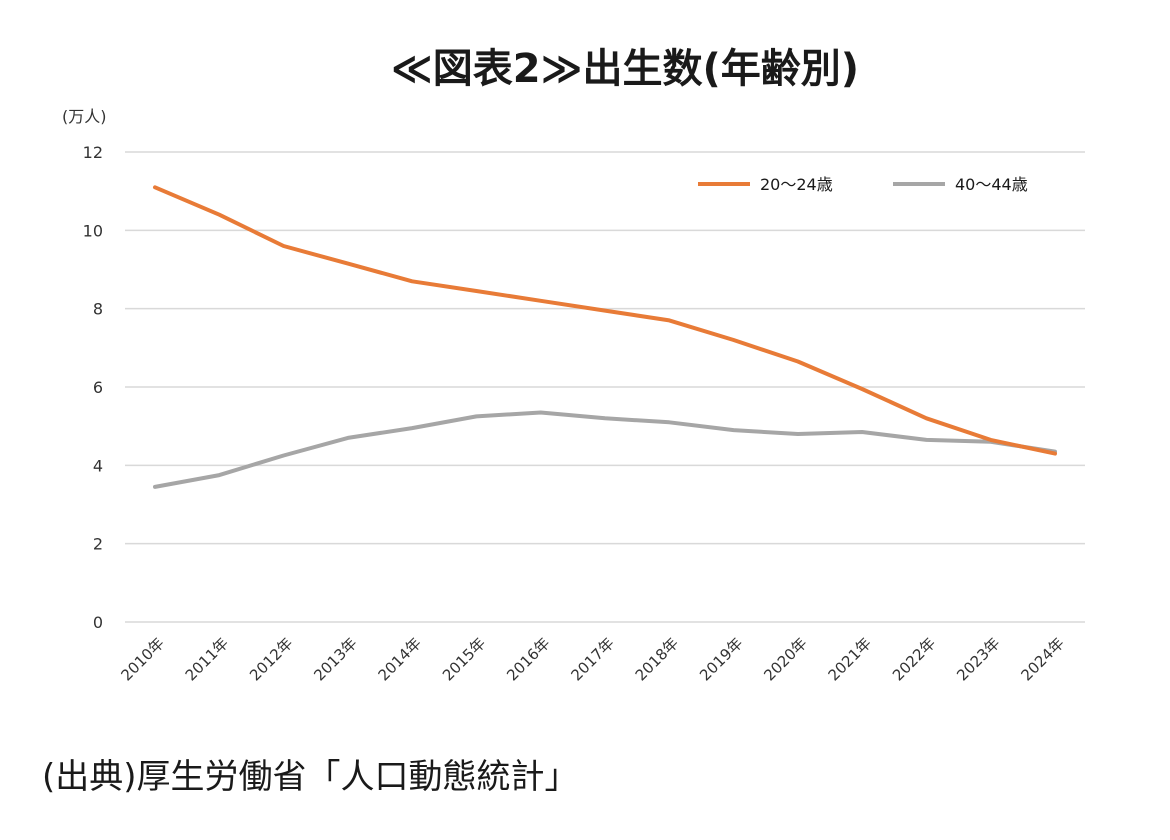  Describe the element at coordinates (464, 659) in the screenshot. I see `x-tick-label: 2015年` at that location.